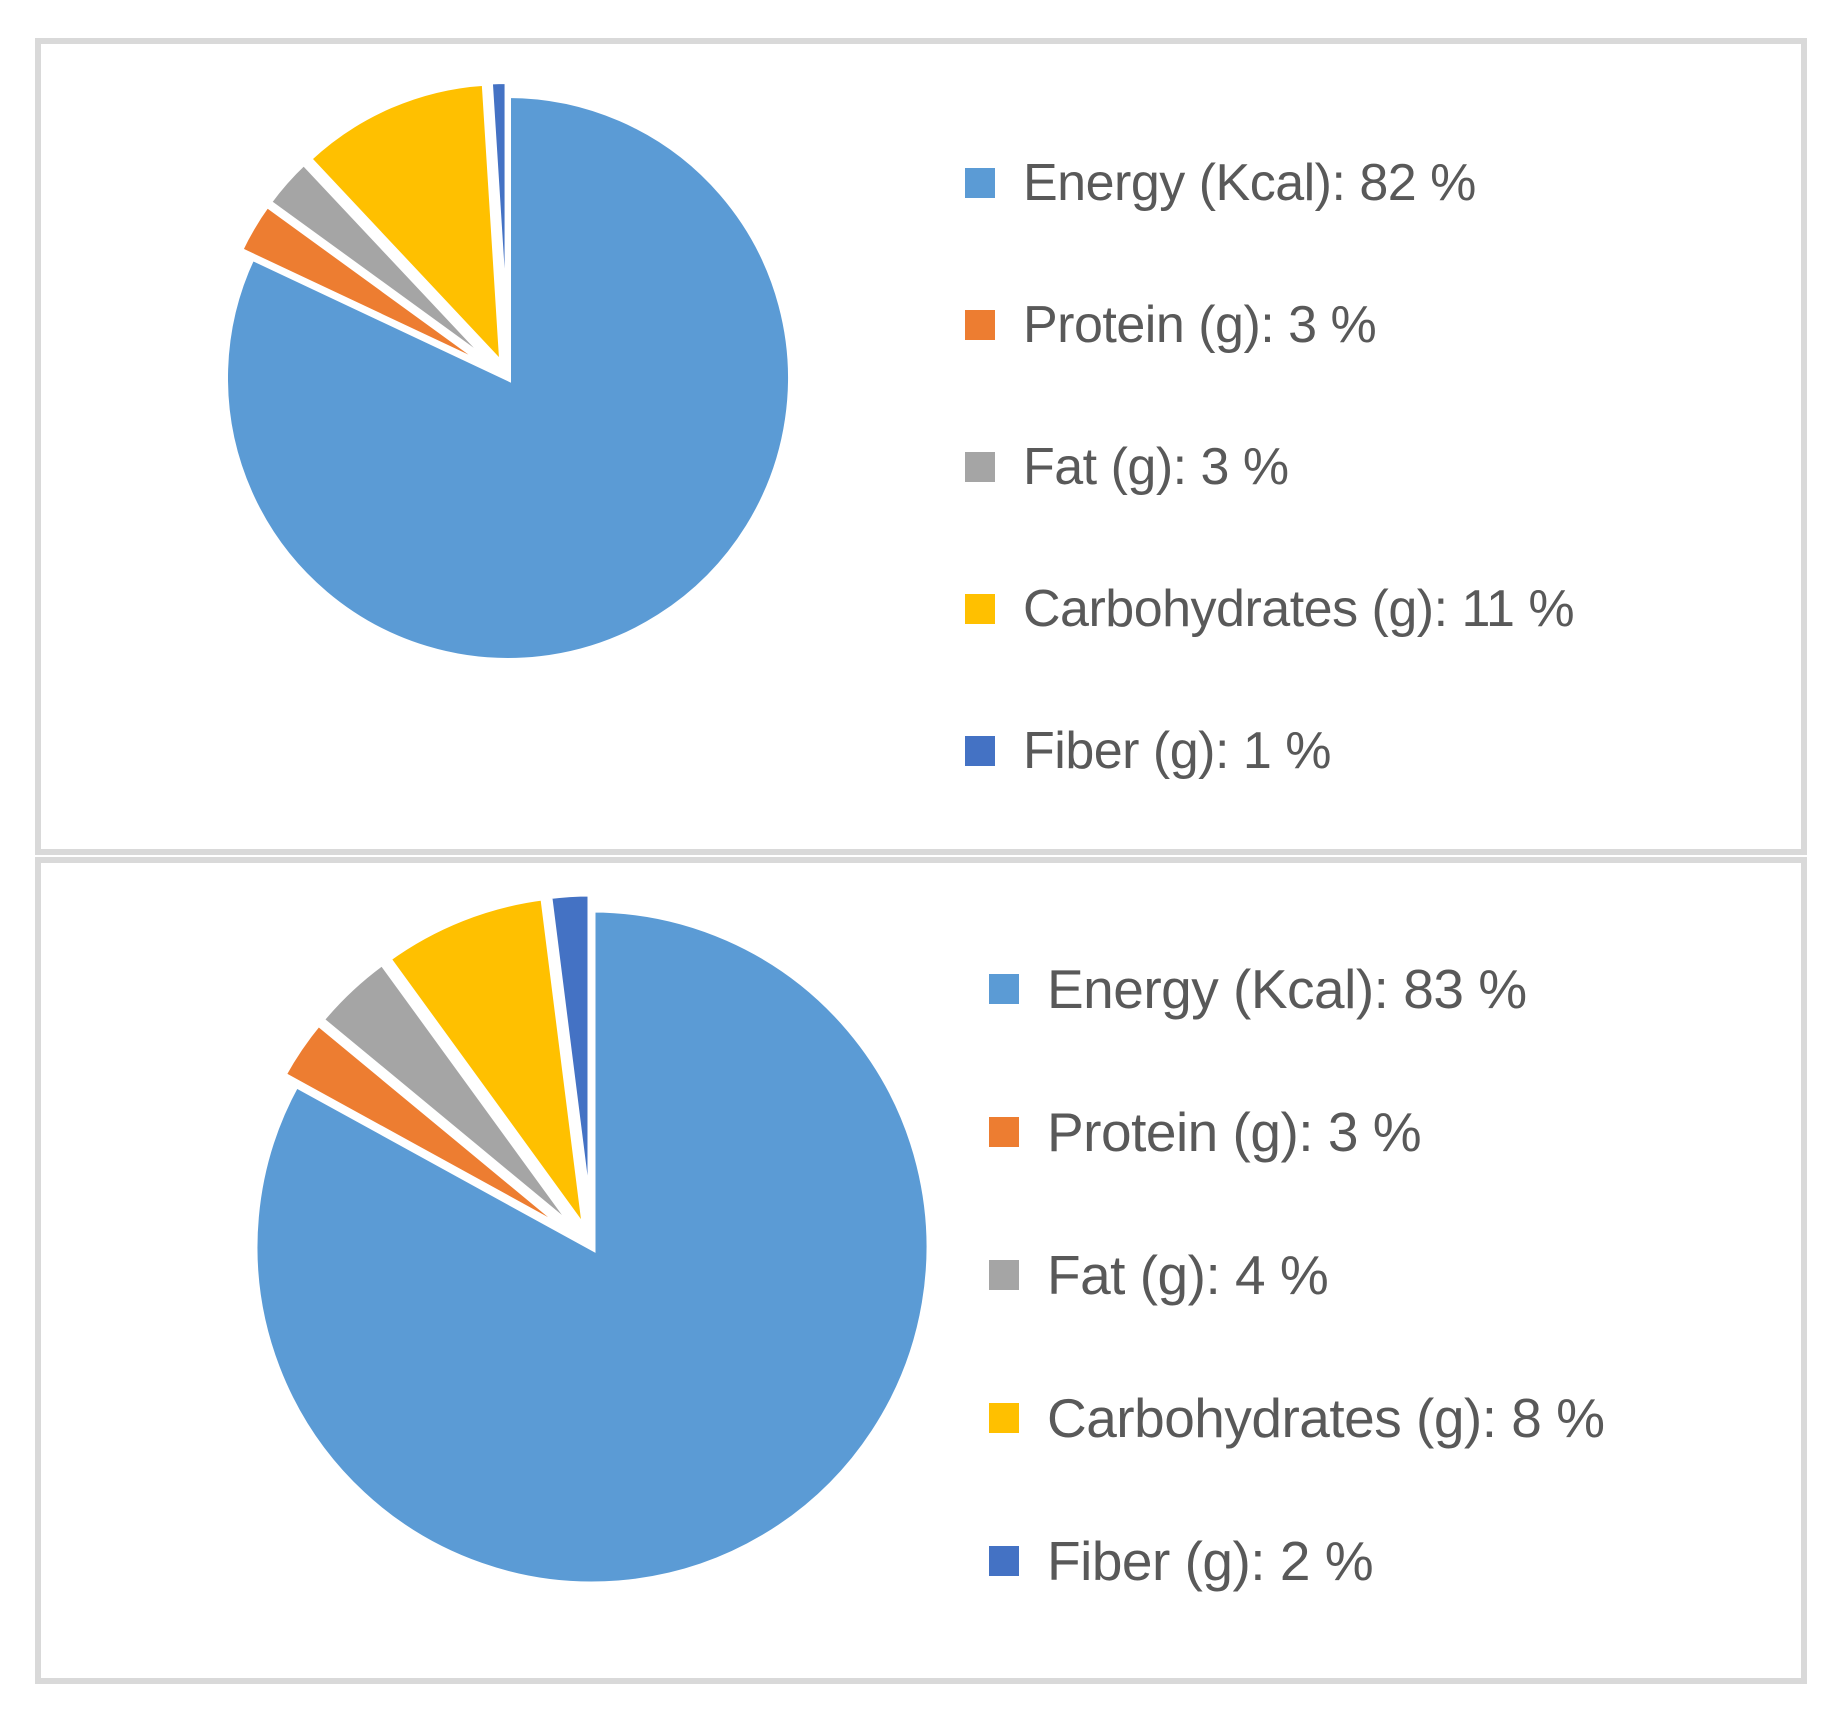  What do you see at coordinates (1177, 751) in the screenshot?
I see `legend-label: Fiber (g): 1 %` at bounding box center [1177, 751].